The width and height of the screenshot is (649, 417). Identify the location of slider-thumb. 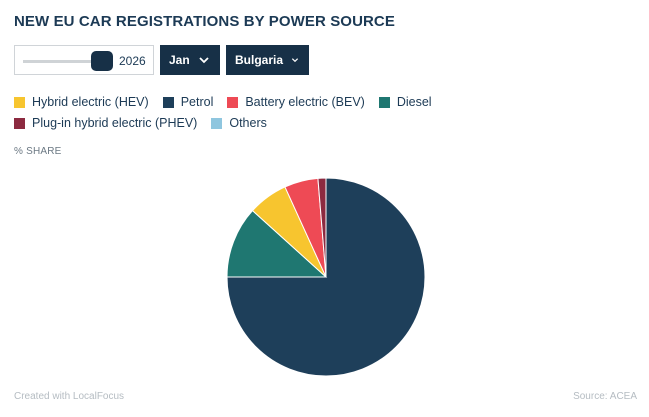
(102, 61).